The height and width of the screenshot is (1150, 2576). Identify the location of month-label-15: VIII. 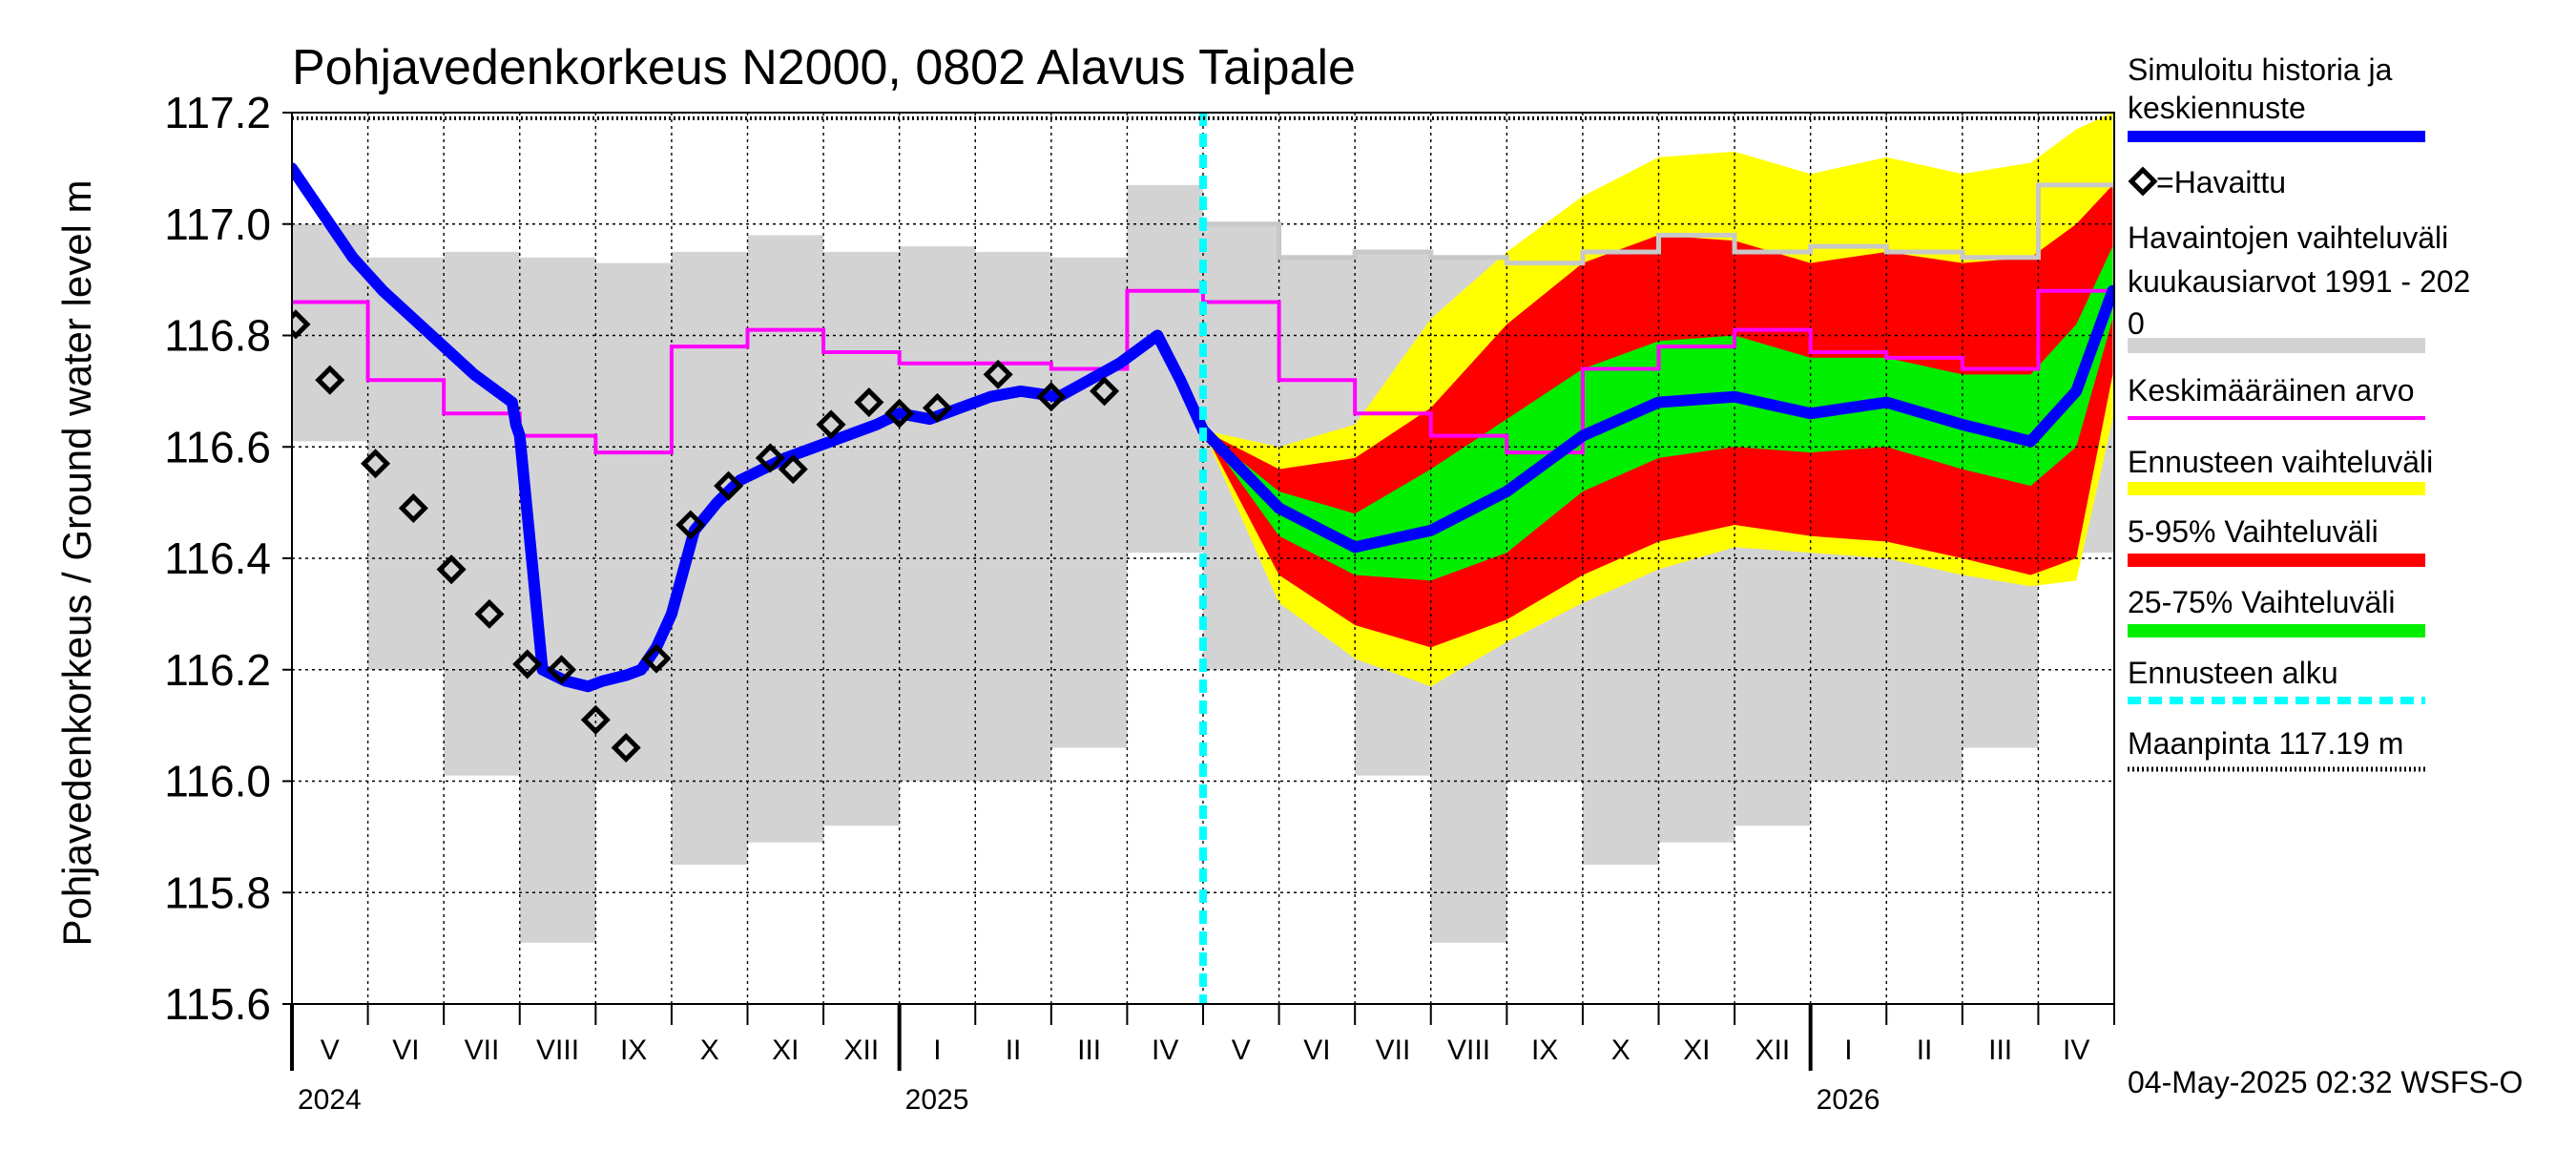
(1468, 1050).